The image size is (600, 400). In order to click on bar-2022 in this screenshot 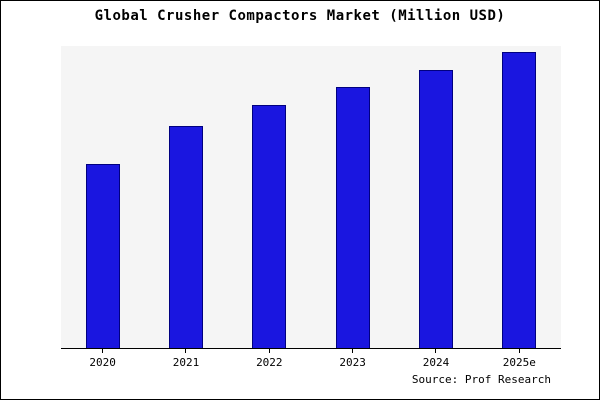, I will do `click(269, 226)`.